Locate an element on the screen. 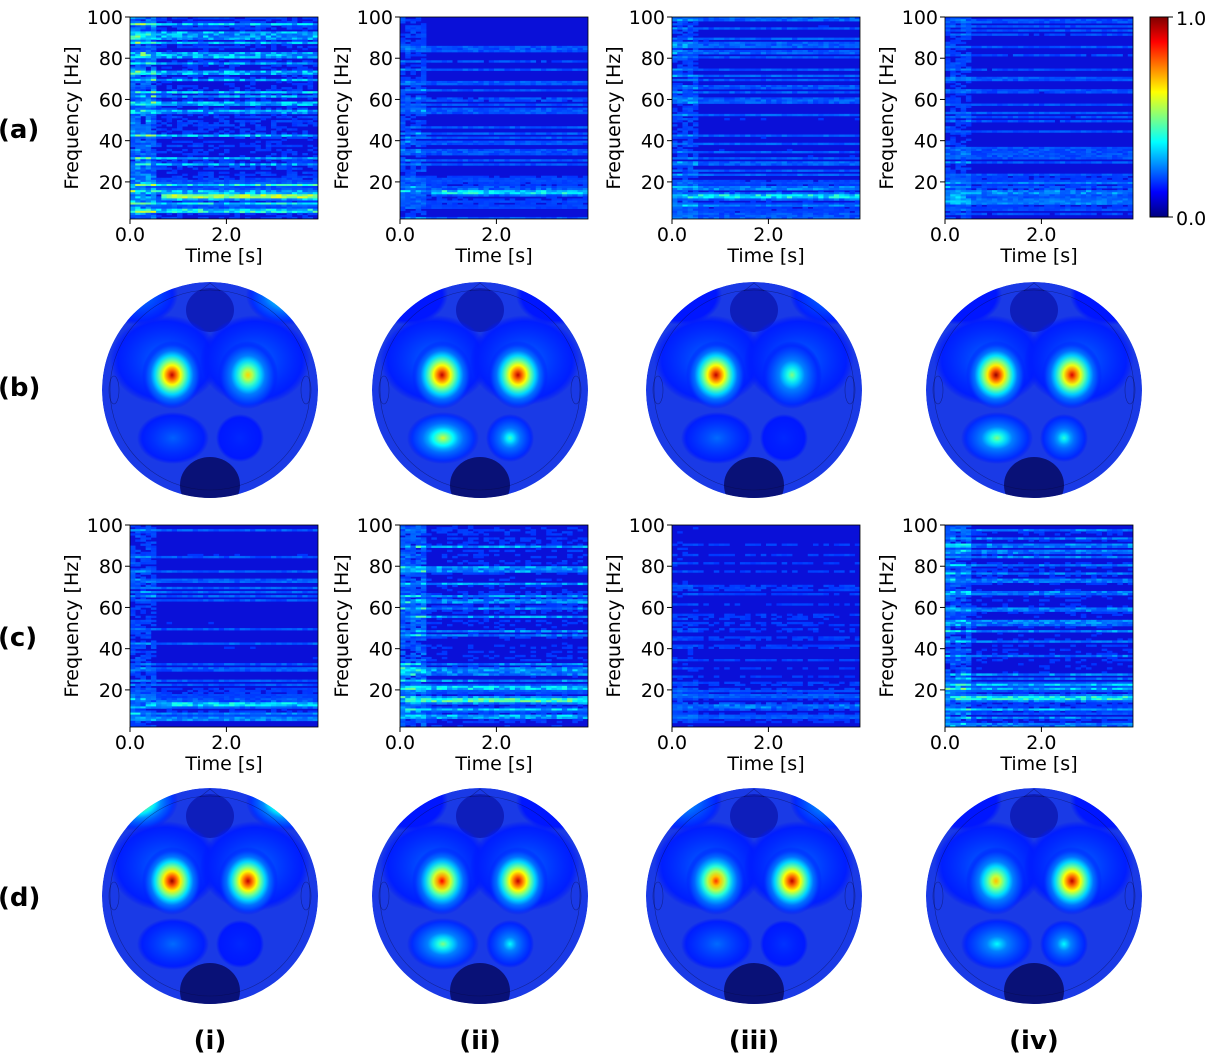  topography-b-ii is located at coordinates (480, 390).